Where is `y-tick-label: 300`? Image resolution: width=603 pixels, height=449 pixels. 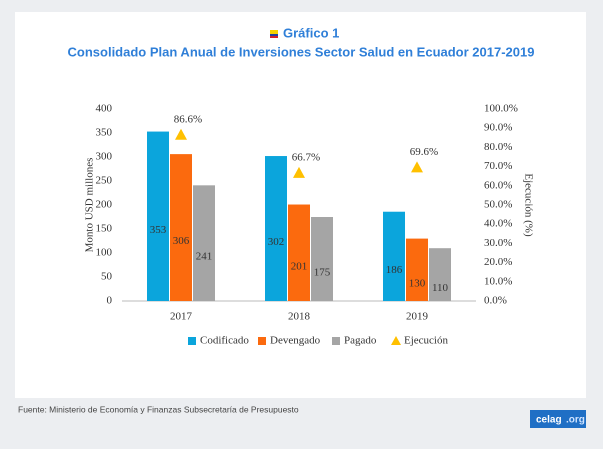 y-tick-label: 300 is located at coordinates (104, 157).